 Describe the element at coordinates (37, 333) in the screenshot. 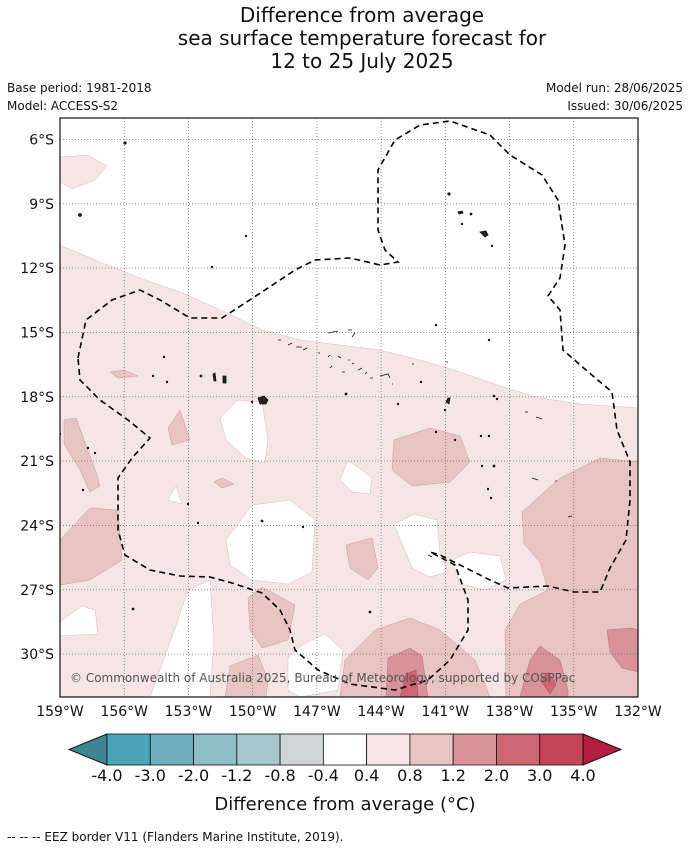

I see `lat-tick-label: 15°S` at that location.